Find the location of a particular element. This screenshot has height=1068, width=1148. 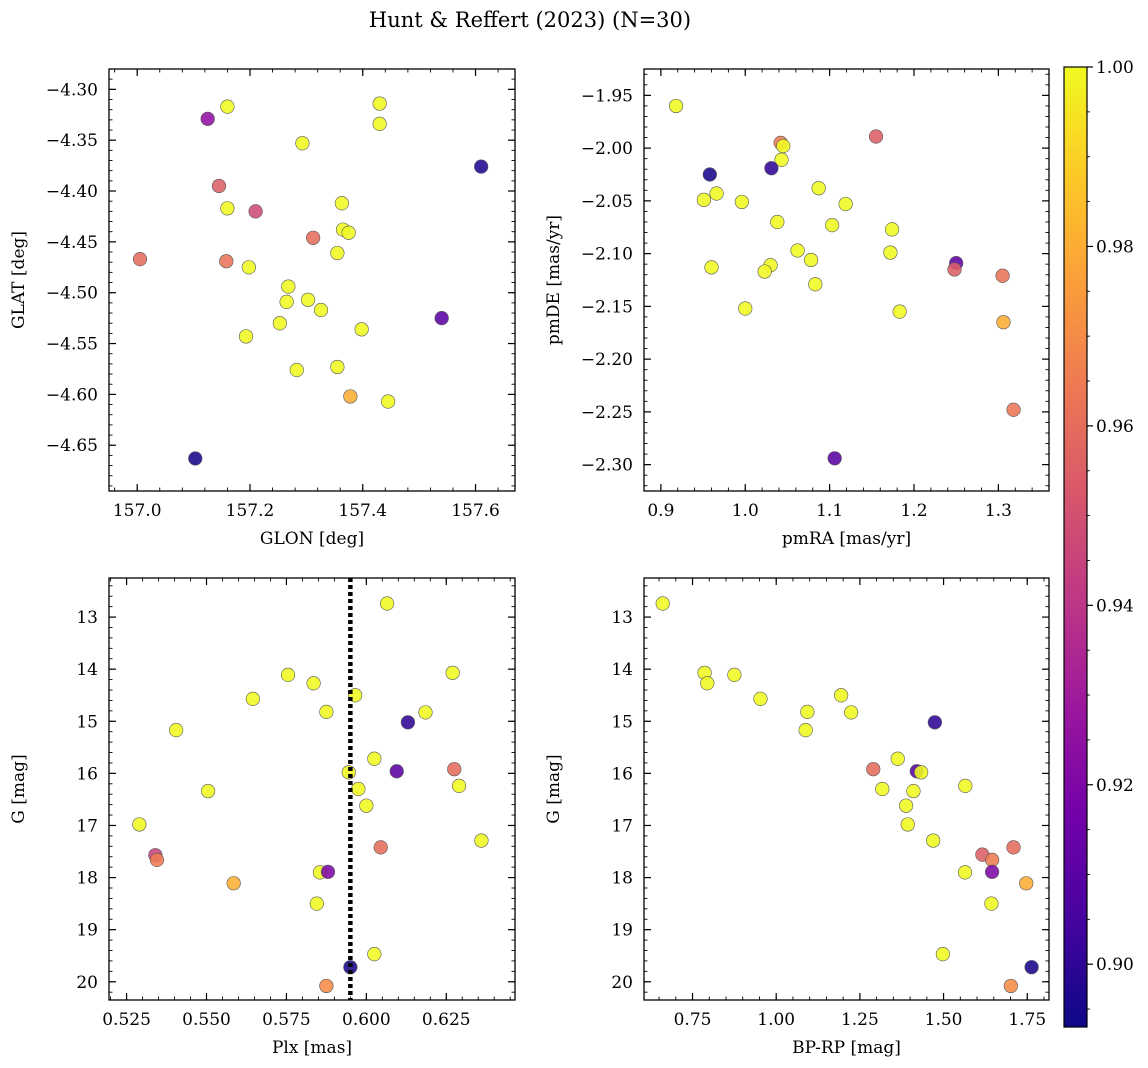

y-tick-label: −4.45 is located at coordinates (72, 243).